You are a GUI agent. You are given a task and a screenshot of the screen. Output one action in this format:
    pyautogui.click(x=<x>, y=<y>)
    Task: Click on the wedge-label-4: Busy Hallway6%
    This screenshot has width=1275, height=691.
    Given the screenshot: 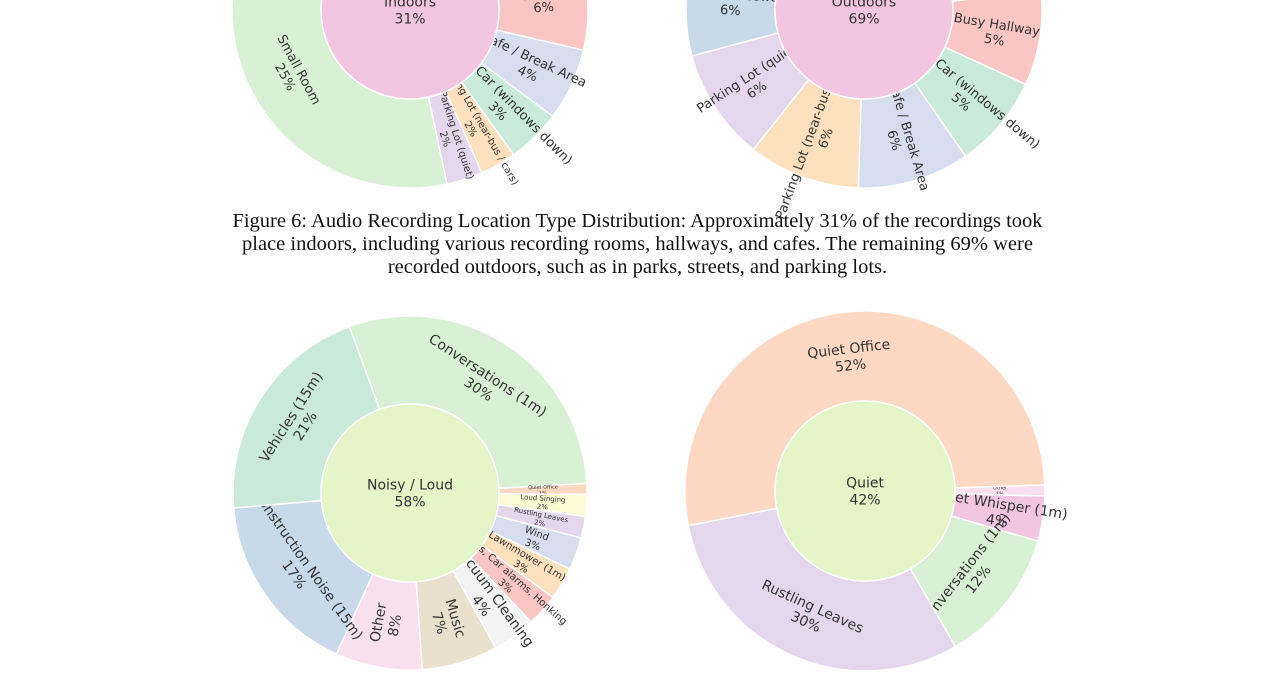 What is the action you would take?
    pyautogui.click(x=544, y=9)
    